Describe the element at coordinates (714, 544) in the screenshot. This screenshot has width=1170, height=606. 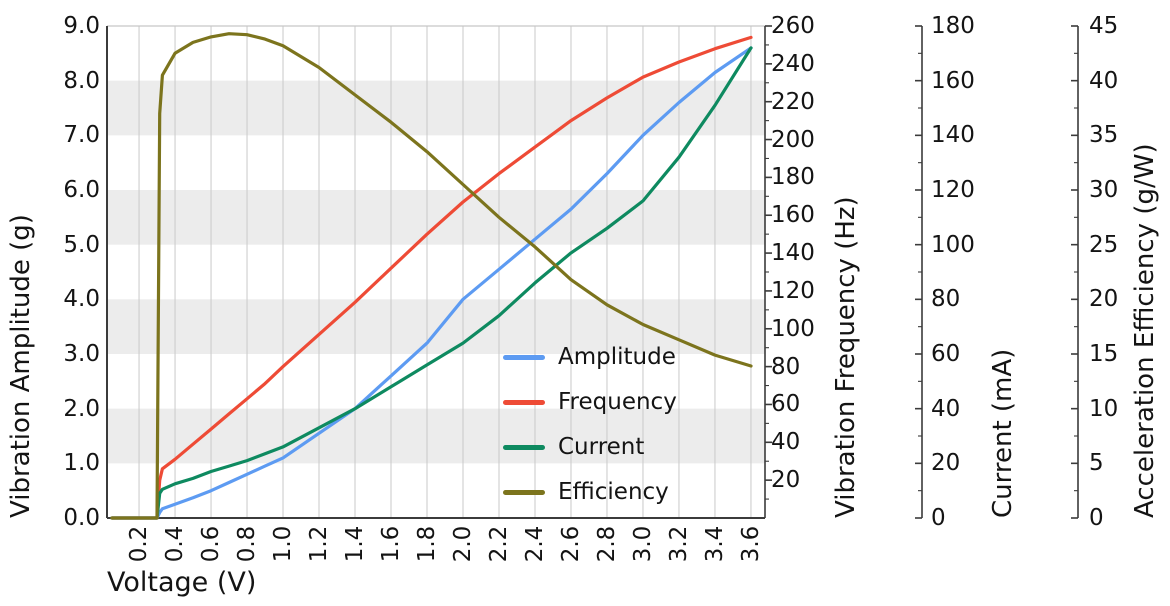
I see `x-tick-label: 3.4` at that location.